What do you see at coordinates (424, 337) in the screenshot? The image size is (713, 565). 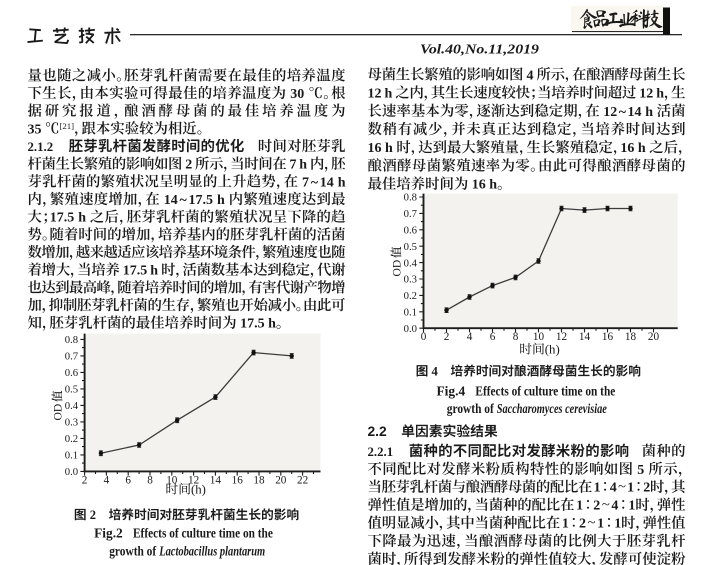 I see `svg-text: 0` at bounding box center [424, 337].